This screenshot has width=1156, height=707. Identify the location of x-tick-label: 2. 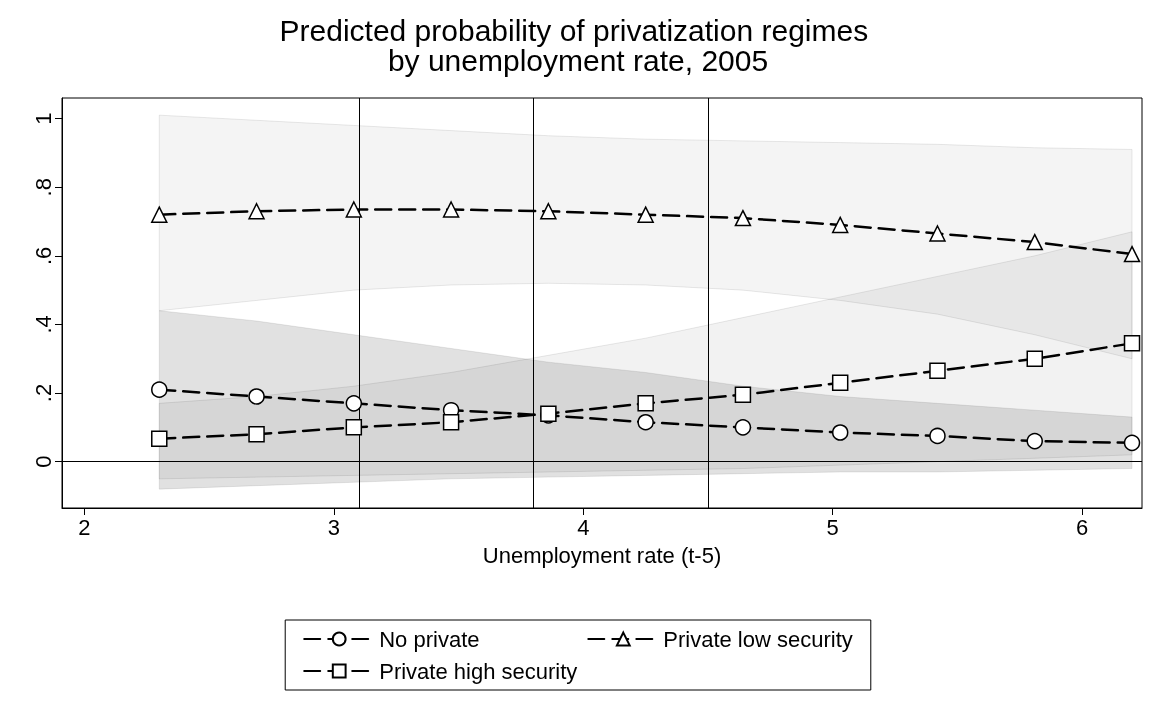
(84, 527).